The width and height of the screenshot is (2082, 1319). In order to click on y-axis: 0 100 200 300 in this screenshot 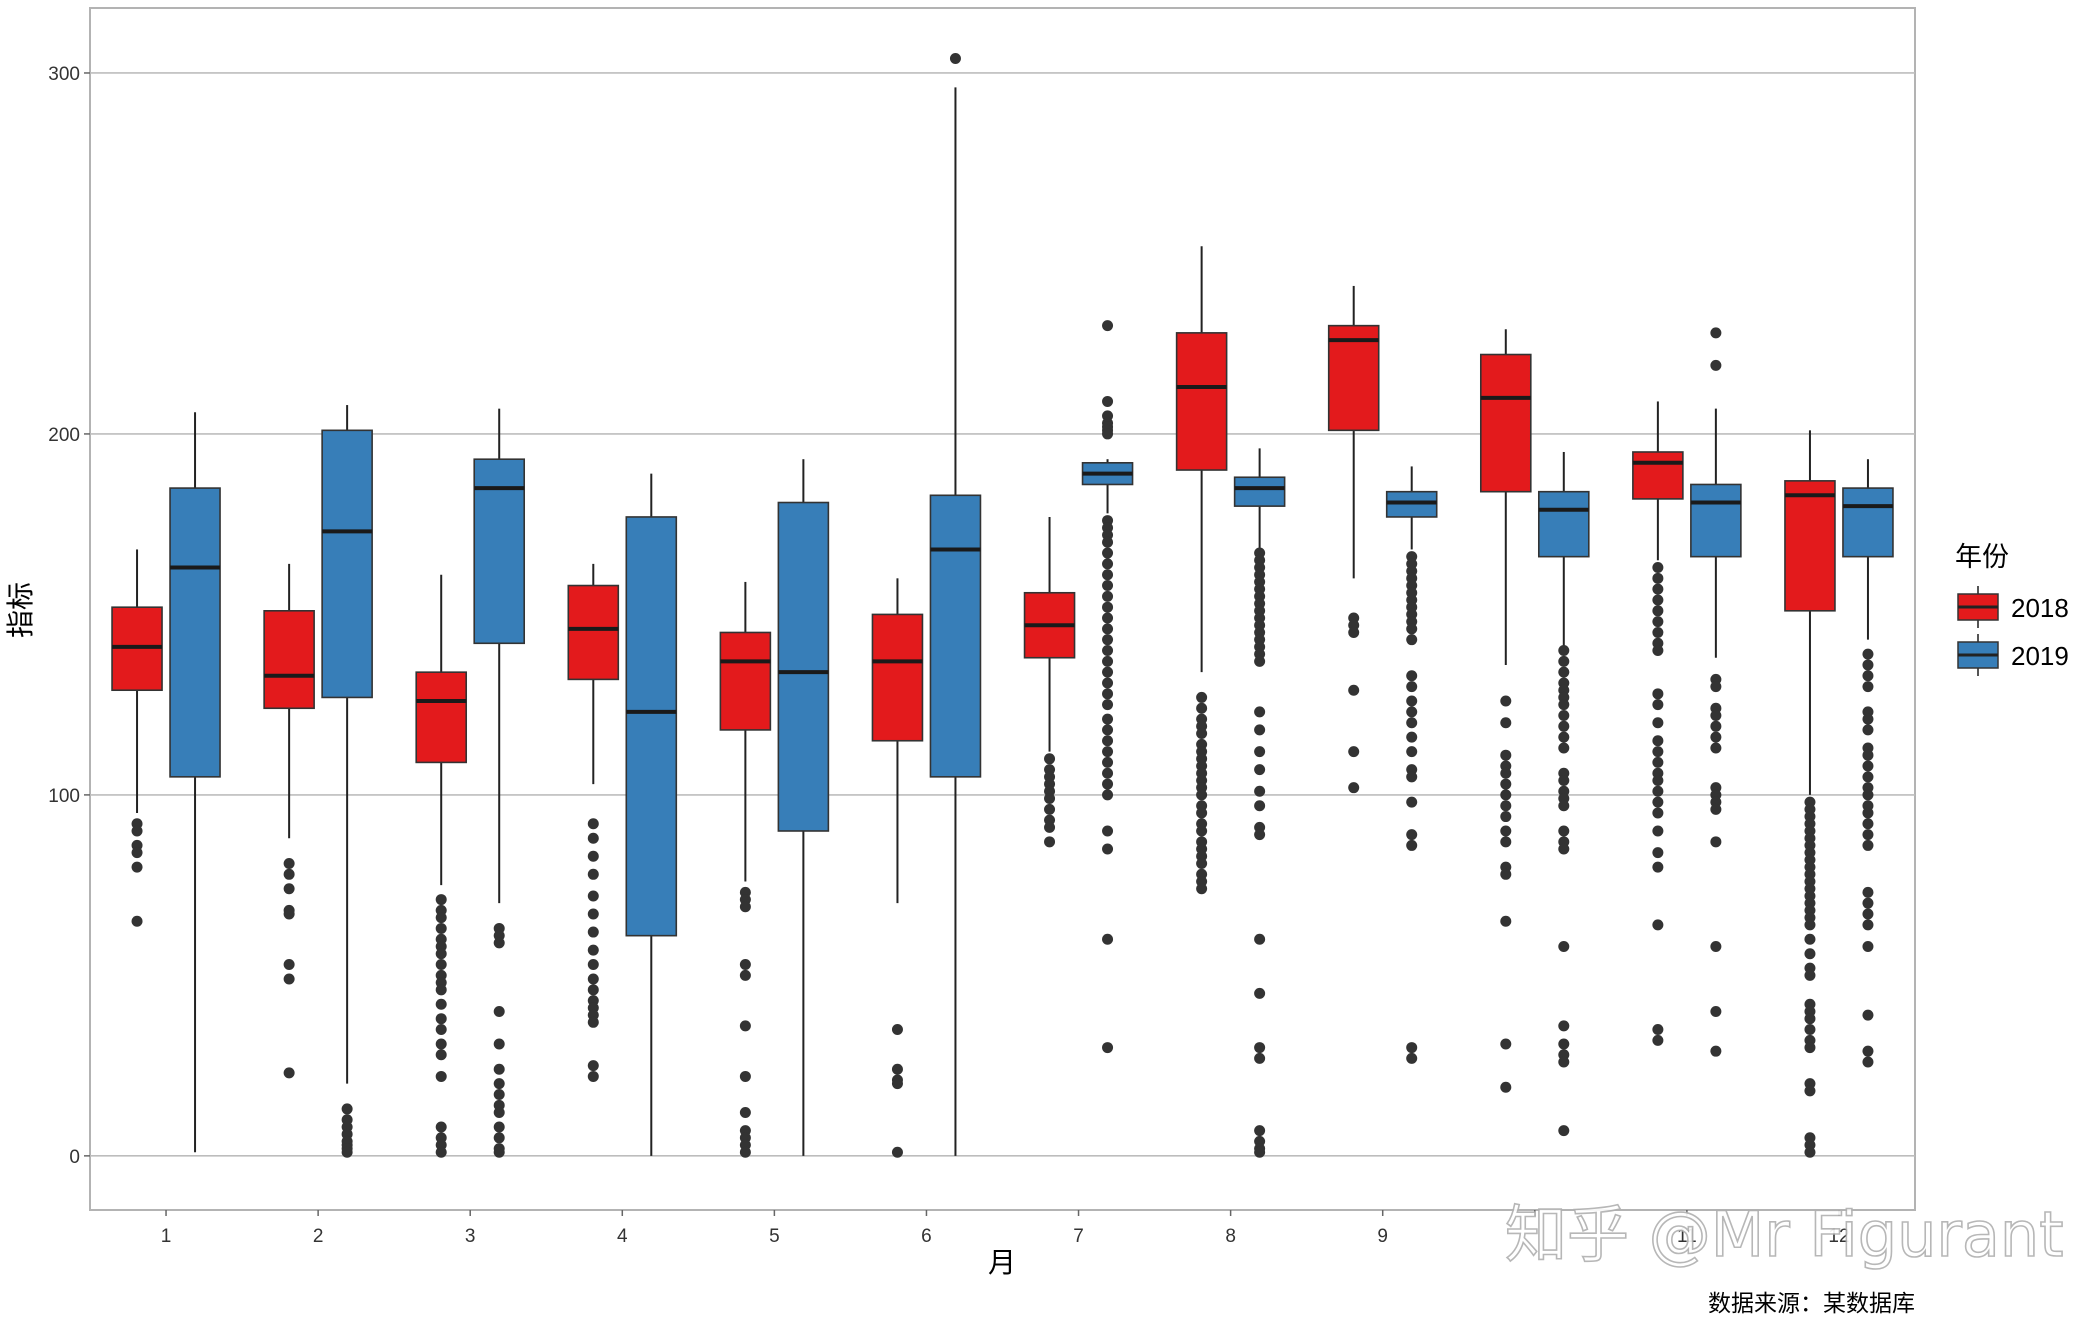, I will do `click(69, 616)`.